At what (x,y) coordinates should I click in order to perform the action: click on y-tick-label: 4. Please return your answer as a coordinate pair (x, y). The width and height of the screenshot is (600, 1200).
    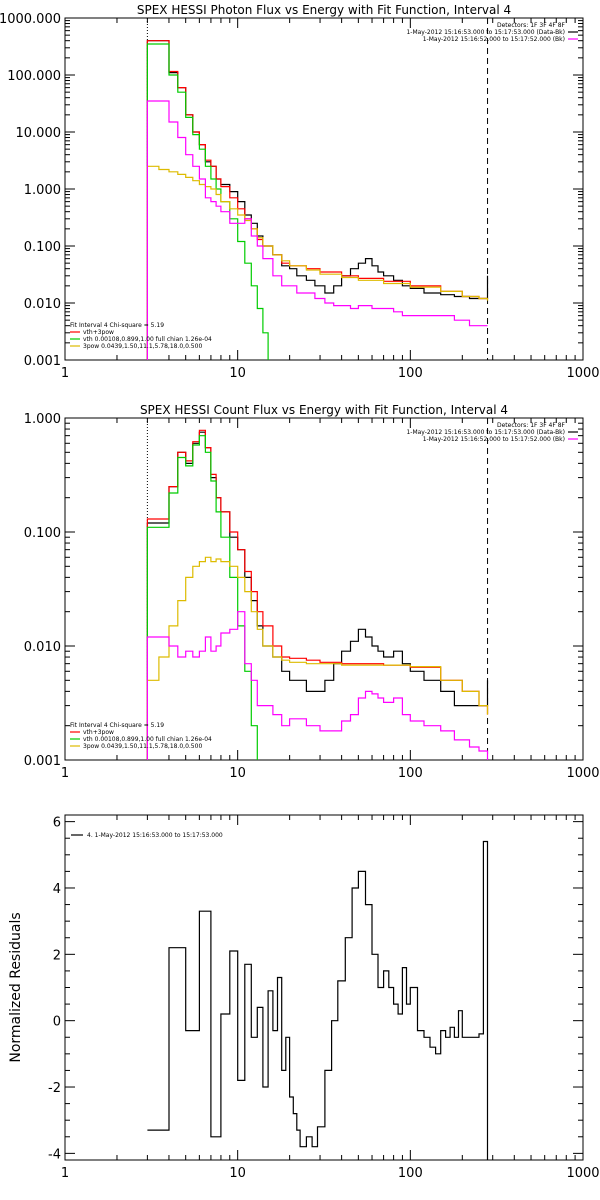
    Looking at the image, I should click on (57, 889).